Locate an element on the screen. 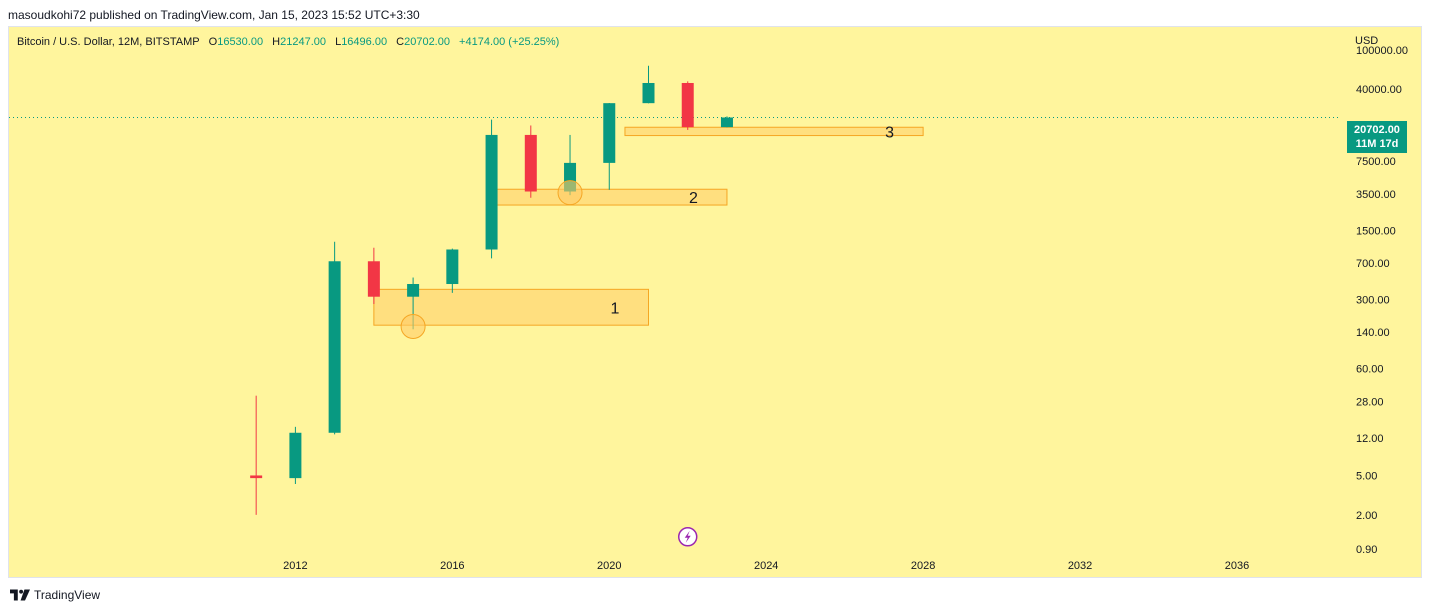 The height and width of the screenshot is (614, 1432). close-label: C is located at coordinates (400, 42).